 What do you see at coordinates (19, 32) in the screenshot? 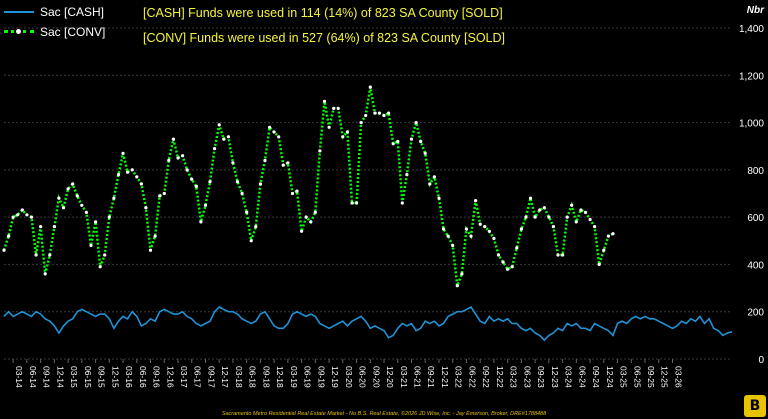
I see `legend-swatch-conv` at bounding box center [19, 32].